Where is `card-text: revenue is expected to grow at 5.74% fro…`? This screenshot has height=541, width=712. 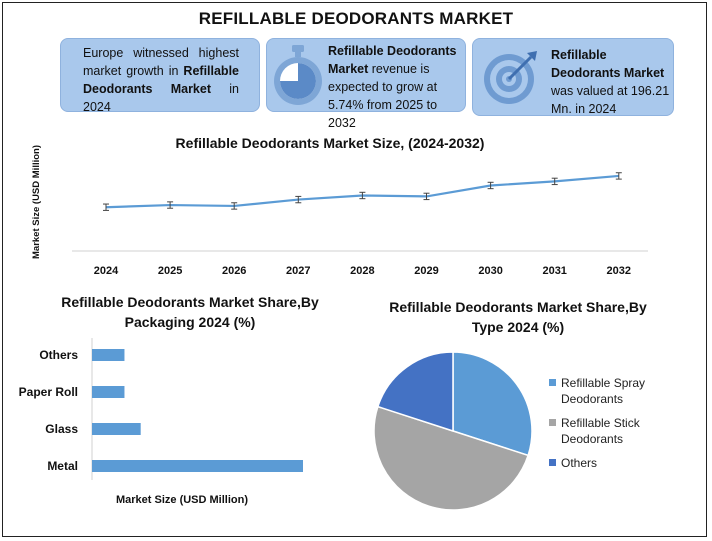
card-text: revenue is expected to grow at 5.74% fro… is located at coordinates (383, 96).